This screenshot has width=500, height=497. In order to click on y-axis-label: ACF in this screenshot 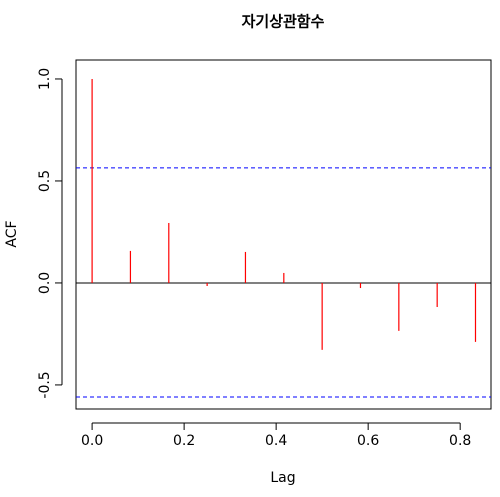, I will do `click(12, 233)`.